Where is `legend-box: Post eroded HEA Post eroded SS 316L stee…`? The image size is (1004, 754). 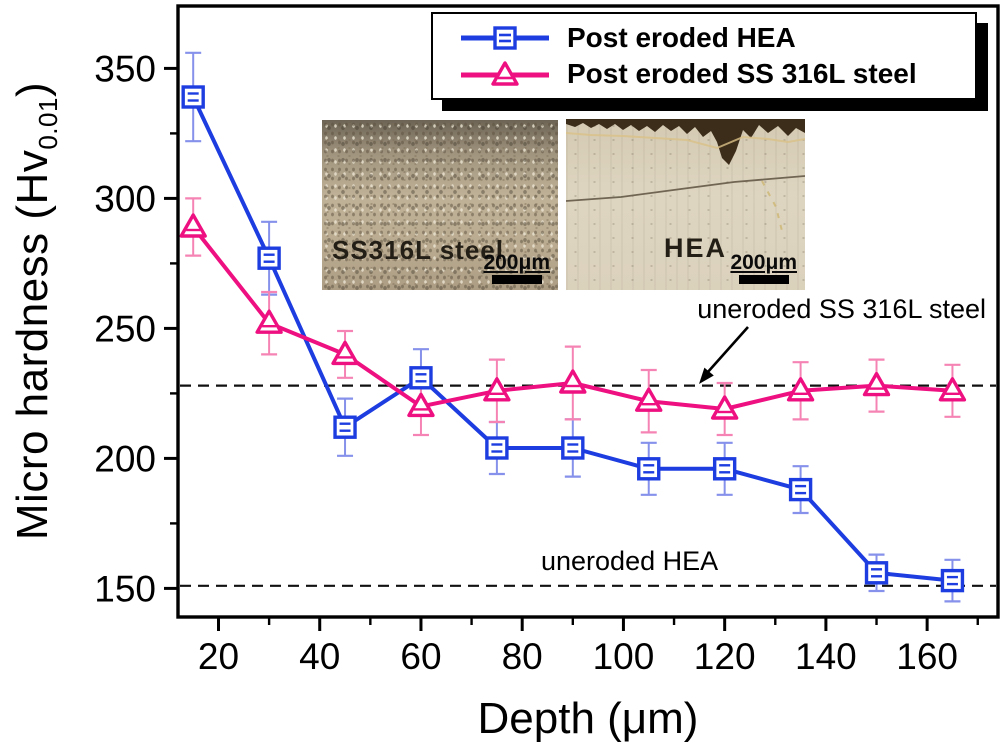
legend-box: Post eroded HEA Post eroded SS 316L stee… is located at coordinates (704, 56).